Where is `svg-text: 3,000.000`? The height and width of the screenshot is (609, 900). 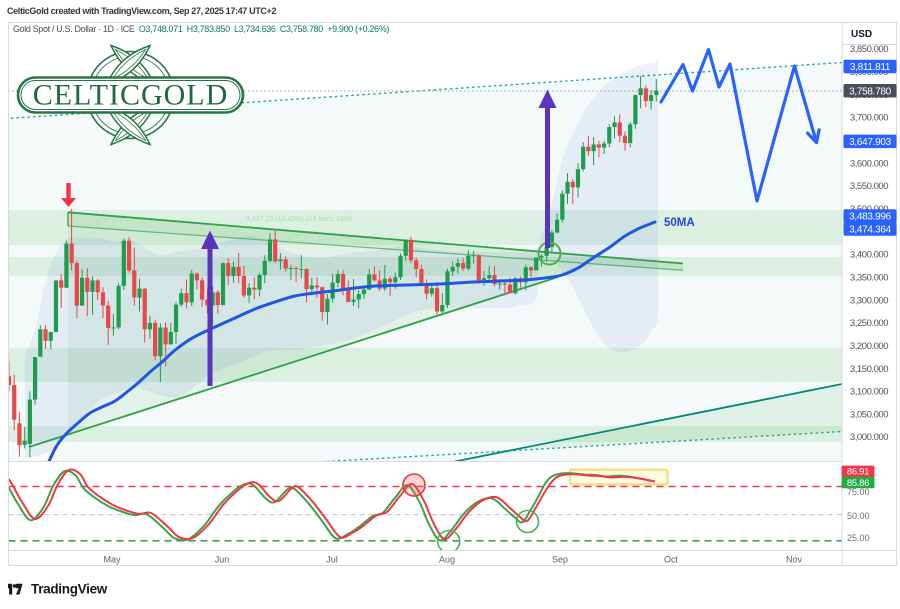
svg-text: 3,000.000 is located at coordinates (869, 437).